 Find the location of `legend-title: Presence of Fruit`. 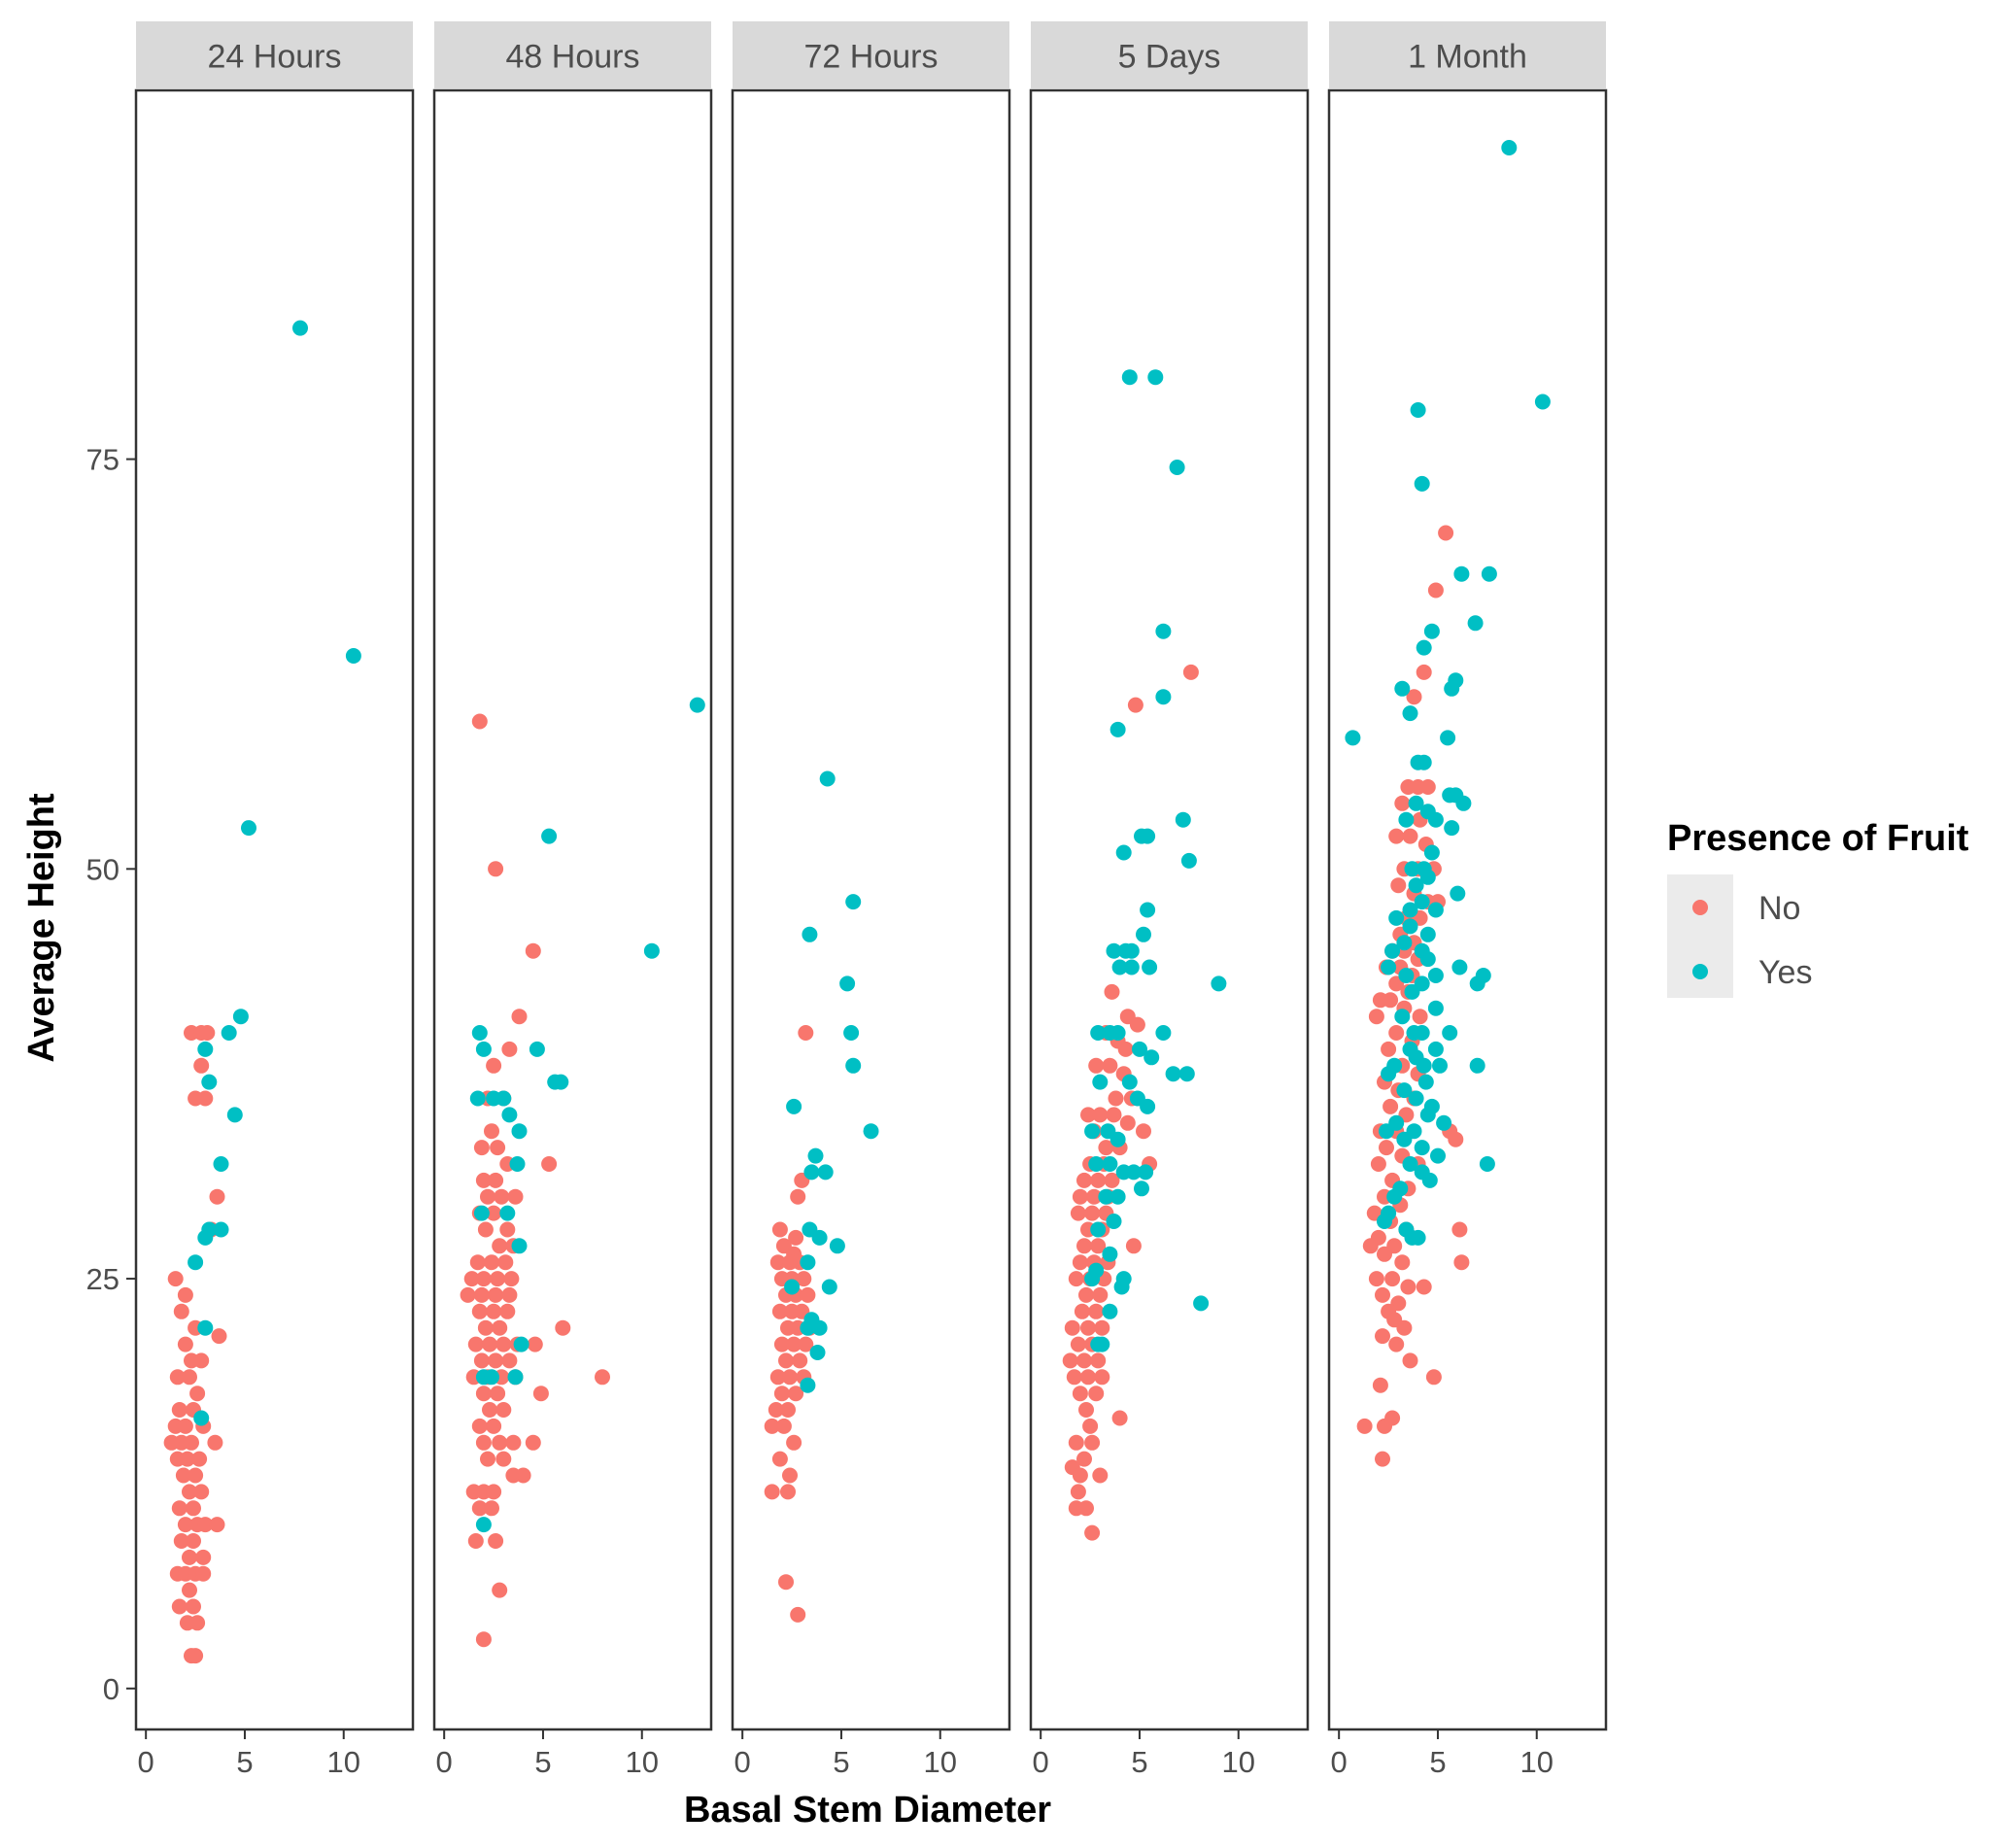

legend-title: Presence of Fruit is located at coordinates (1818, 838).